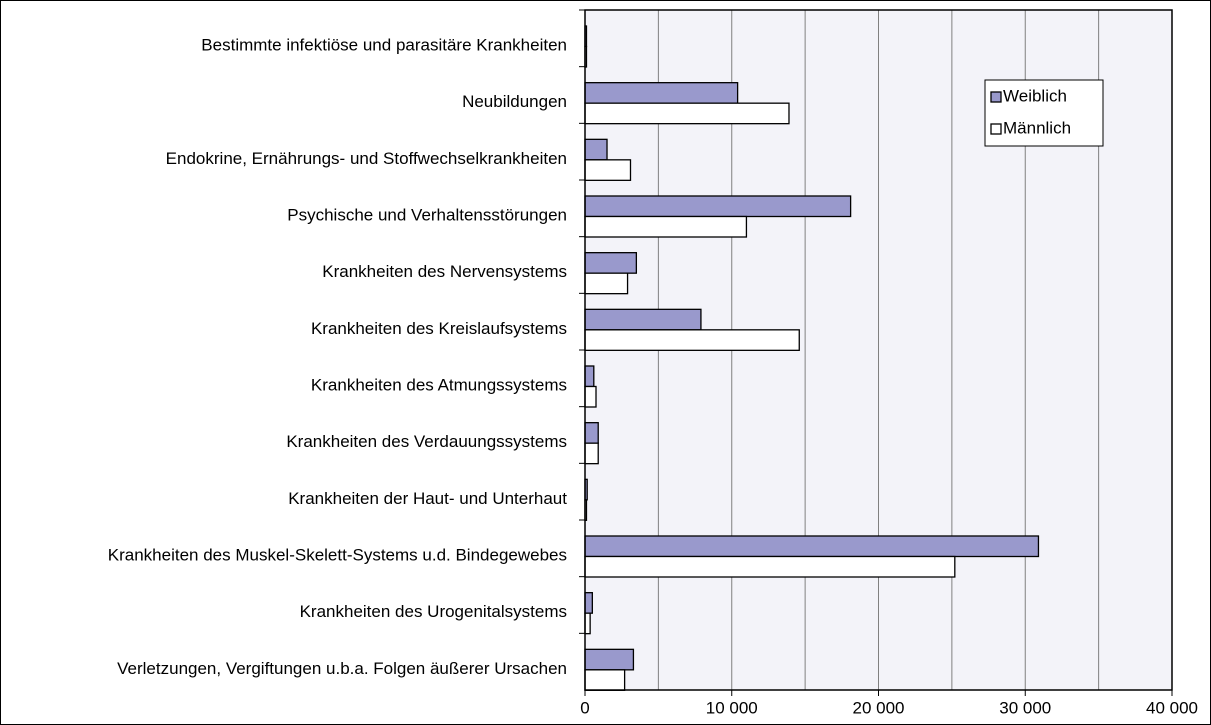 This screenshot has height=725, width=1211. Describe the element at coordinates (439, 328) in the screenshot. I see `y-tick-label: Krankheiten des Kreislaufsystems` at that location.